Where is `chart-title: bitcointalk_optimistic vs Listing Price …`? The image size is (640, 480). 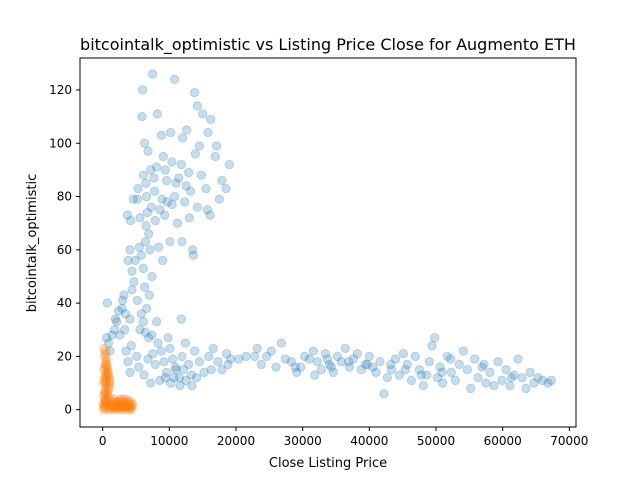
chart-title: bitcointalk_optimistic vs Listing Price … is located at coordinates (328, 45).